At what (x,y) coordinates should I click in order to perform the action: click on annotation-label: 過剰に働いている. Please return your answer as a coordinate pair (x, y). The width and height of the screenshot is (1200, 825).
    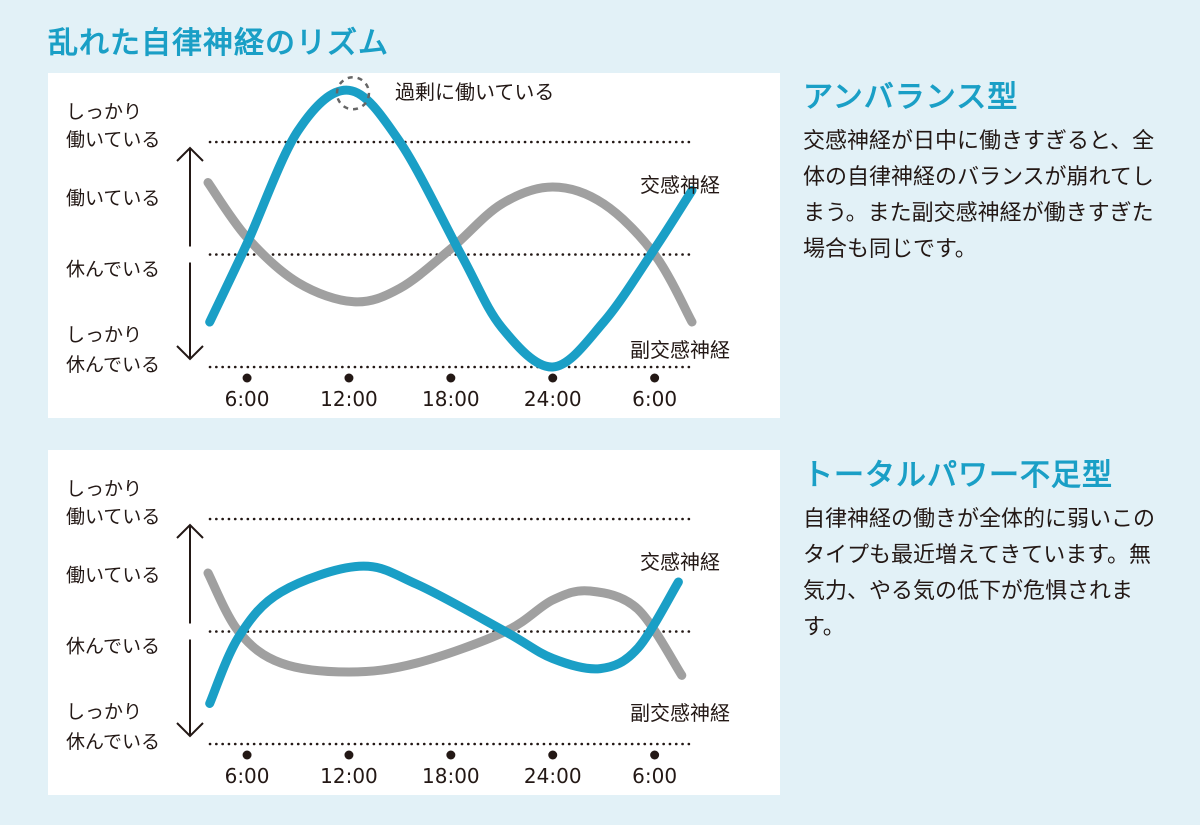
    Looking at the image, I should click on (474, 92).